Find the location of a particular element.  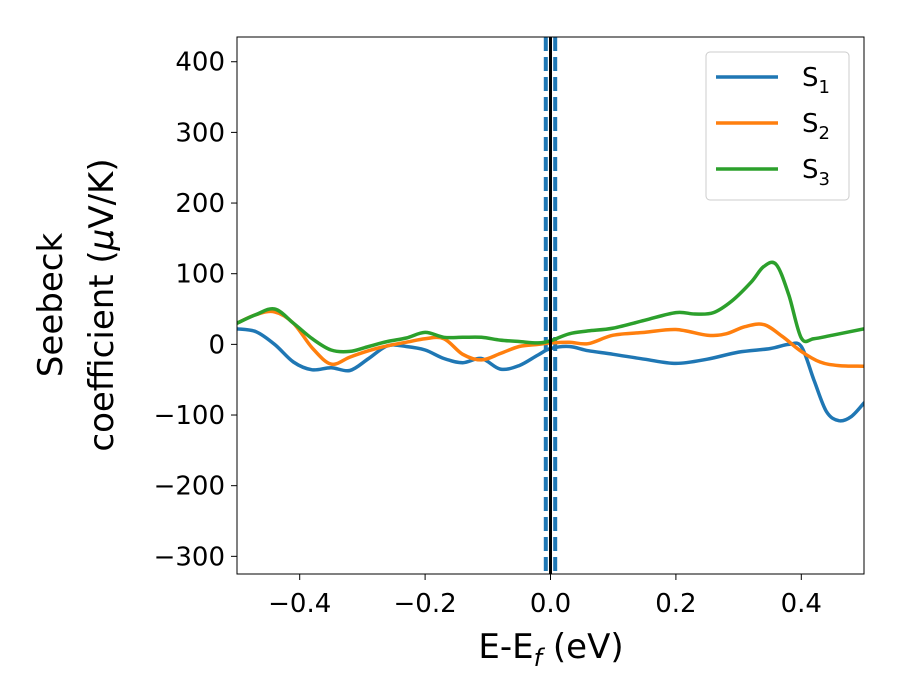

series-line-s2 is located at coordinates (550, 339).